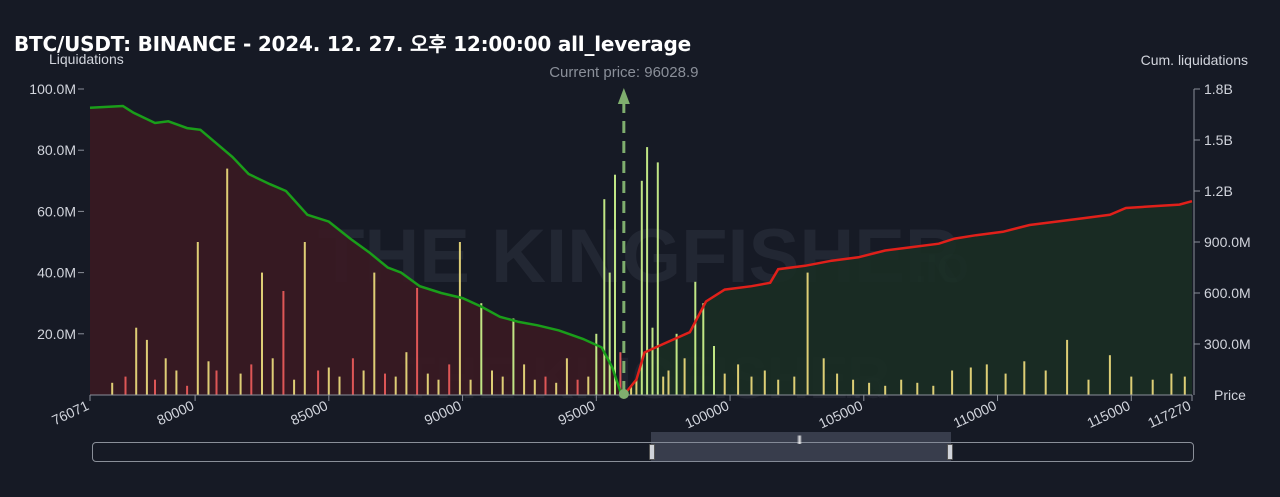 The height and width of the screenshot is (497, 1280). Describe the element at coordinates (652, 452) in the screenshot. I see `range-handle-left` at that location.